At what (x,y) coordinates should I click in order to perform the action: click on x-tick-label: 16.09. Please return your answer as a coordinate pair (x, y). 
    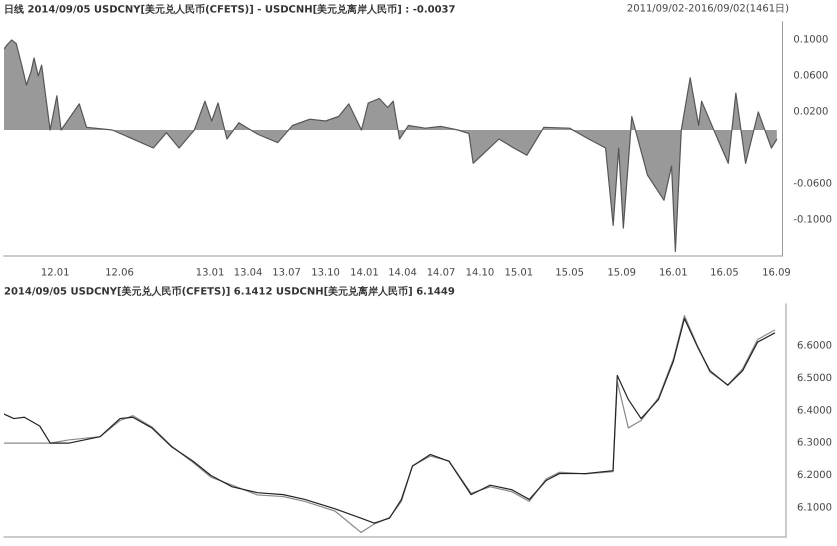
    Looking at the image, I should click on (776, 273).